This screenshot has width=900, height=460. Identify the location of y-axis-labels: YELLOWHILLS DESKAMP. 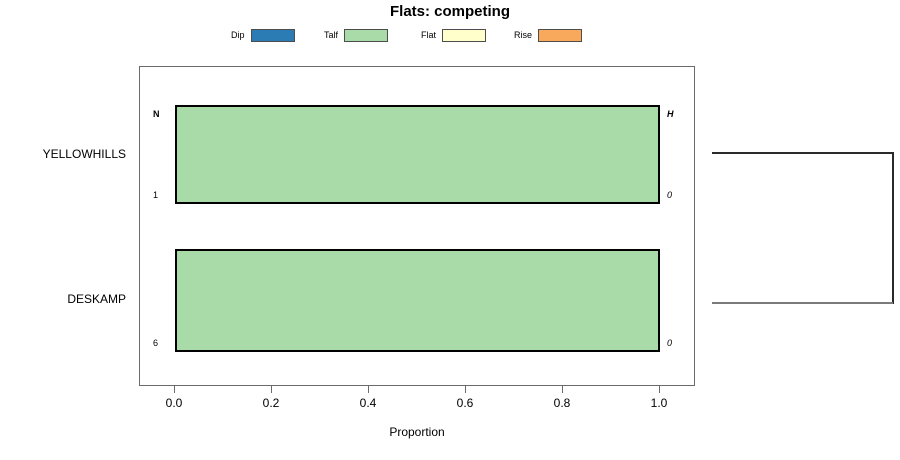
(66, 230).